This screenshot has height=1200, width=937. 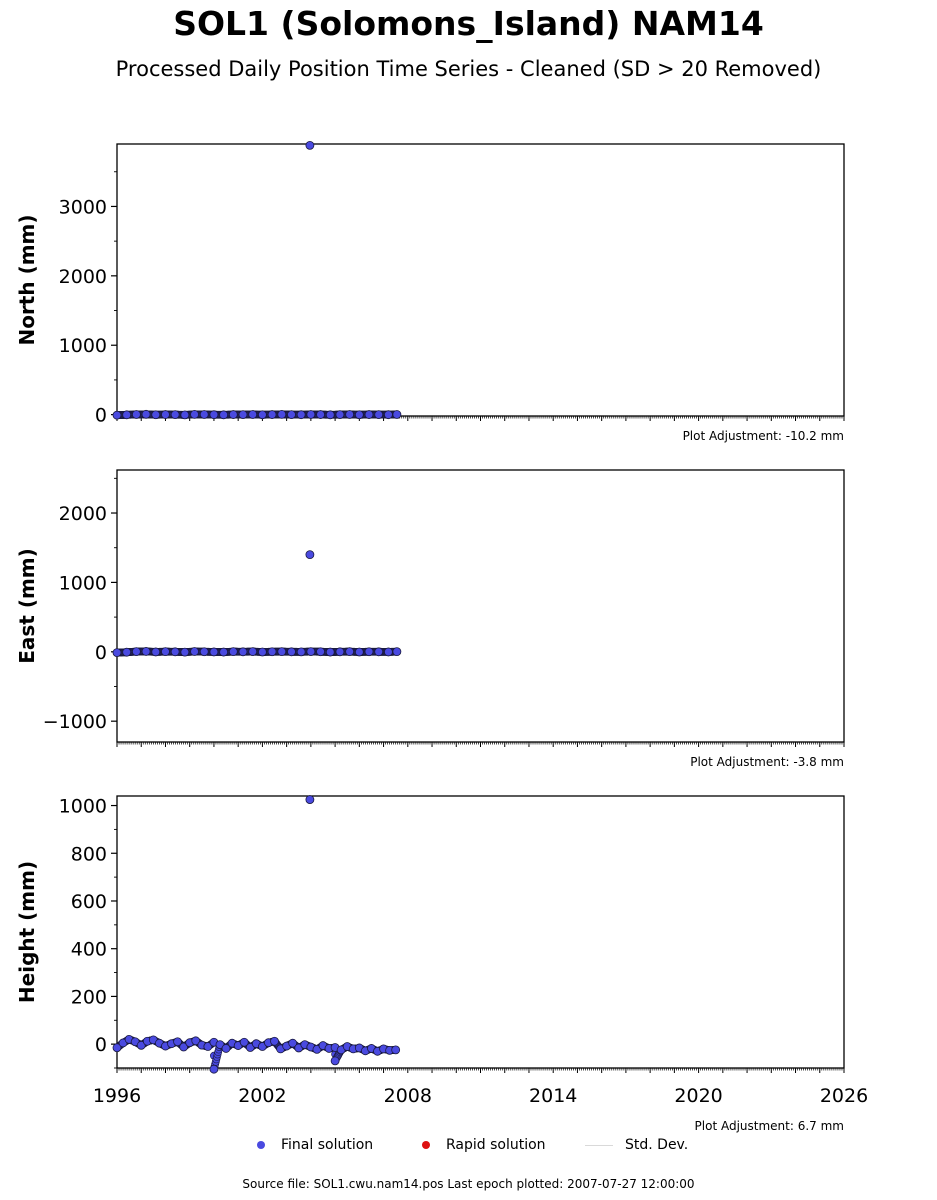 I want to click on legend-final-label: Final solution, so click(x=327, y=1145).